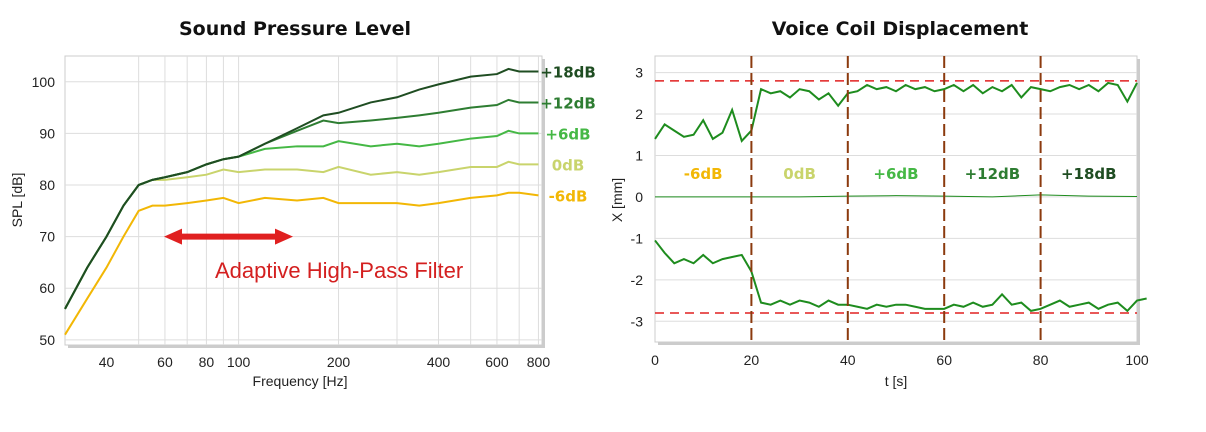 The image size is (1206, 432). Describe the element at coordinates (568, 196) in the screenshot. I see `series-label: -6dB` at that location.